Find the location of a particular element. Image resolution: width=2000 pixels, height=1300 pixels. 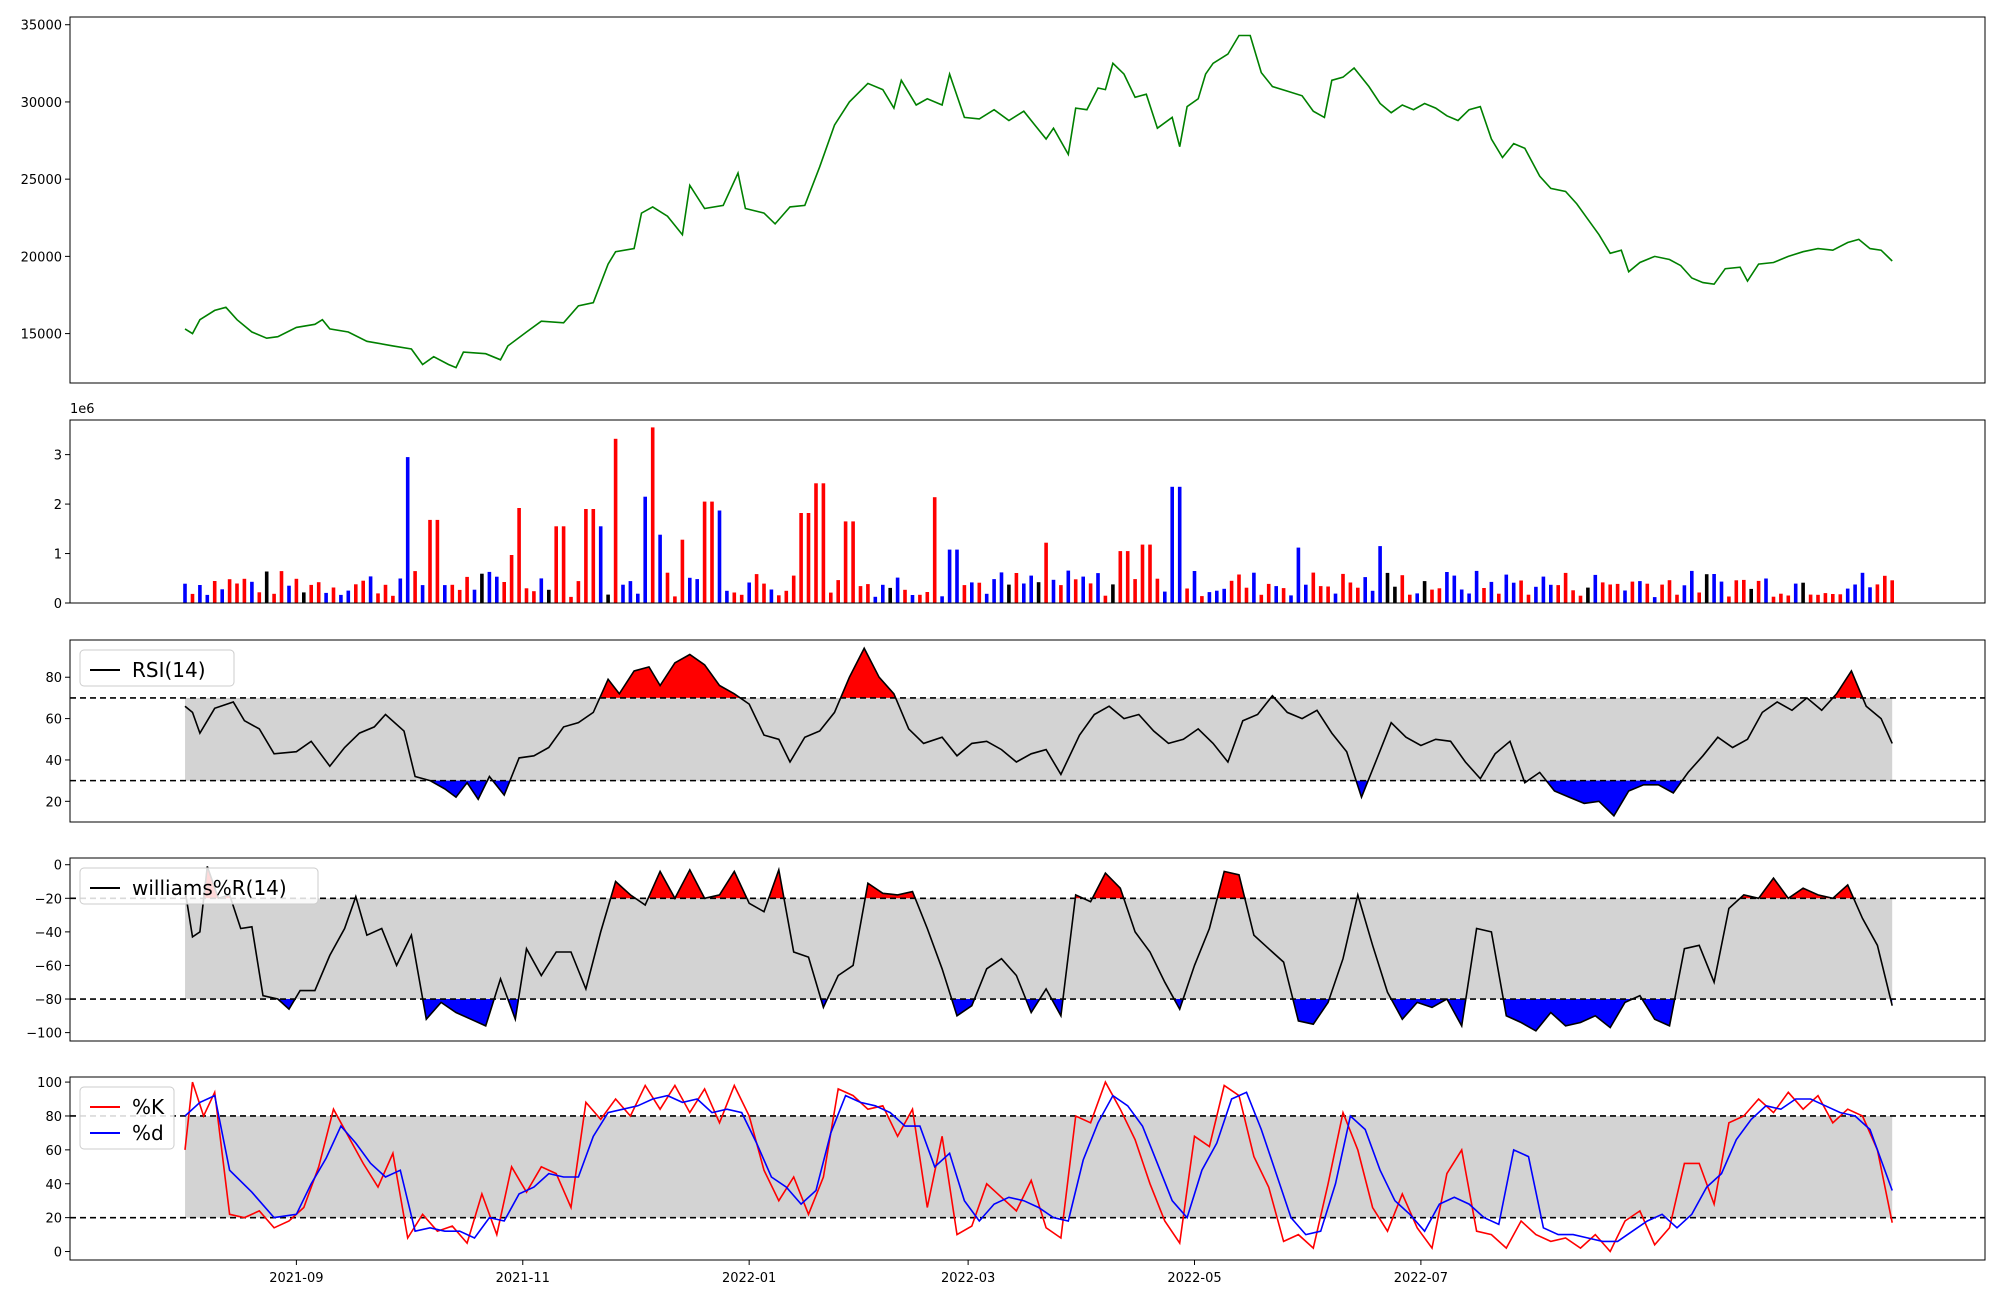

stochastic-ytick-label: 100 is located at coordinates (49, 1083).